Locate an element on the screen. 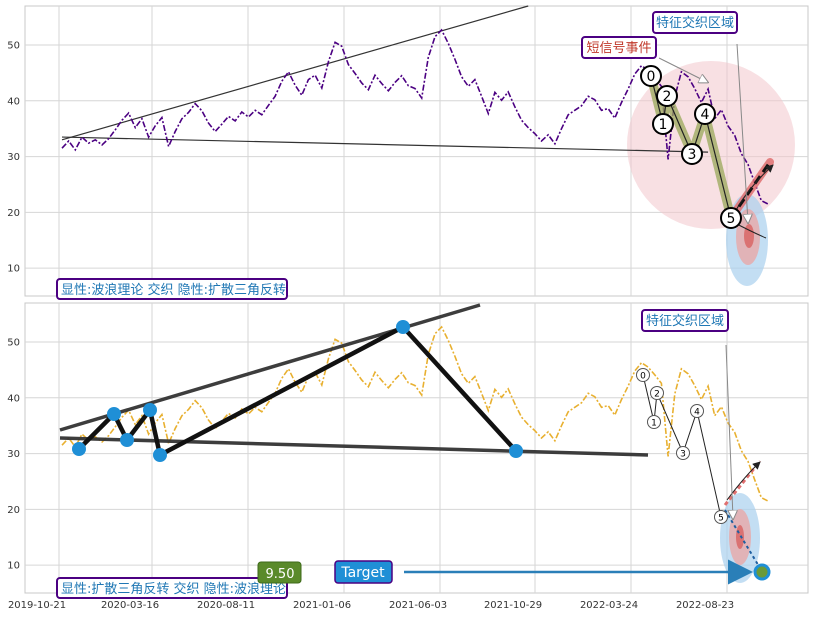 The width and height of the screenshot is (813, 617). bottom-wave-label-5: 5 is located at coordinates (721, 519).